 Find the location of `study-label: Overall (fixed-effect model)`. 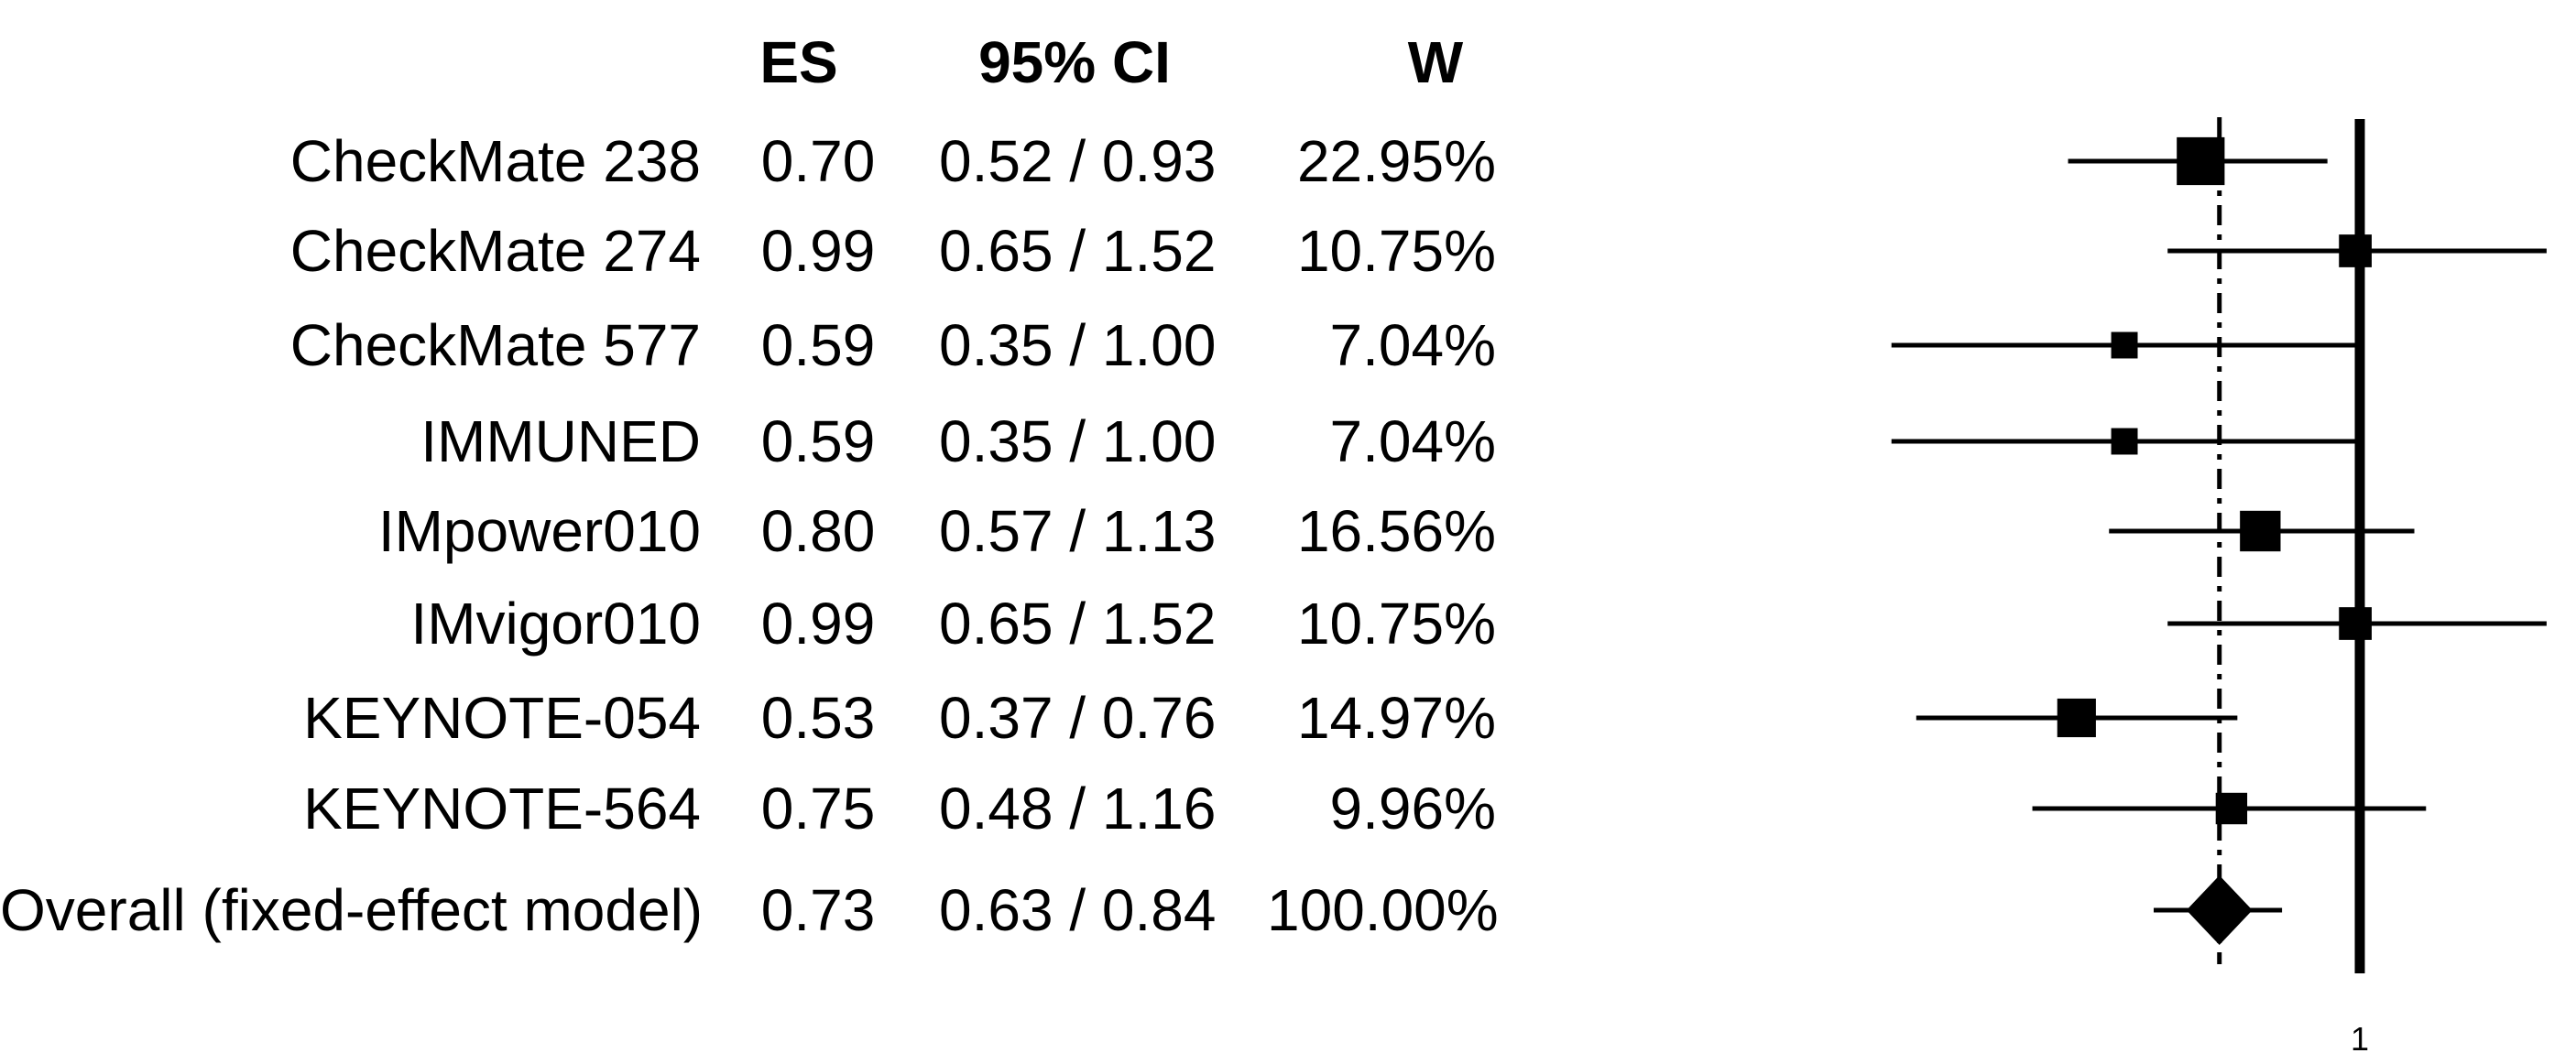

study-label: Overall (fixed-effect model) is located at coordinates (352, 910).